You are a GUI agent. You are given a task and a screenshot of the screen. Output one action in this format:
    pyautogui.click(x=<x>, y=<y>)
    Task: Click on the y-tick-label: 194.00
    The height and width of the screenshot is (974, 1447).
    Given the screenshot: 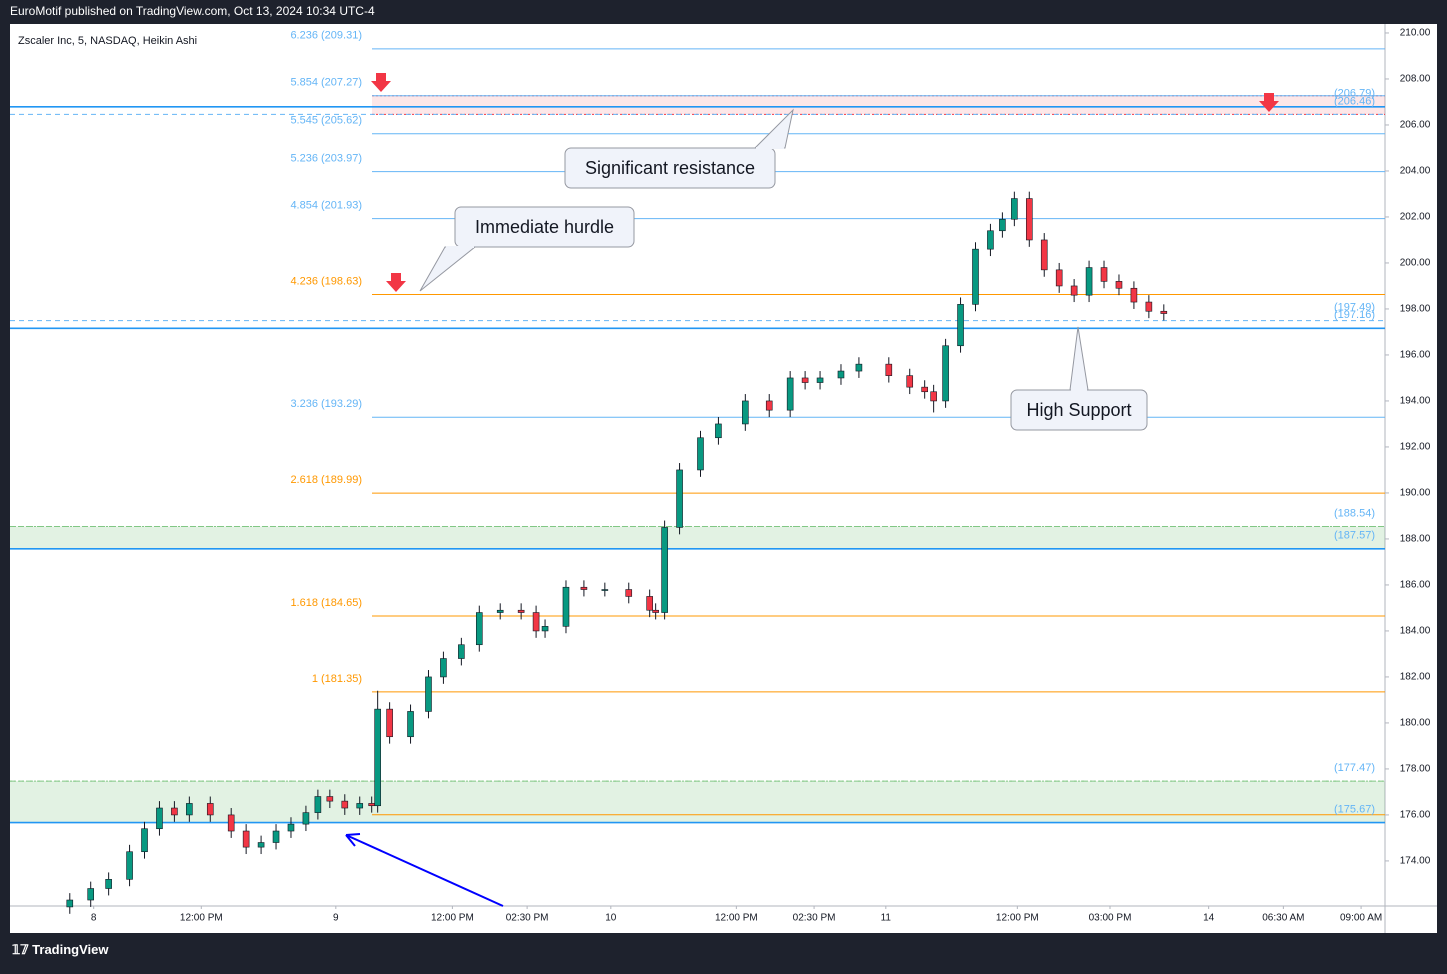 What is the action you would take?
    pyautogui.click(x=1415, y=401)
    